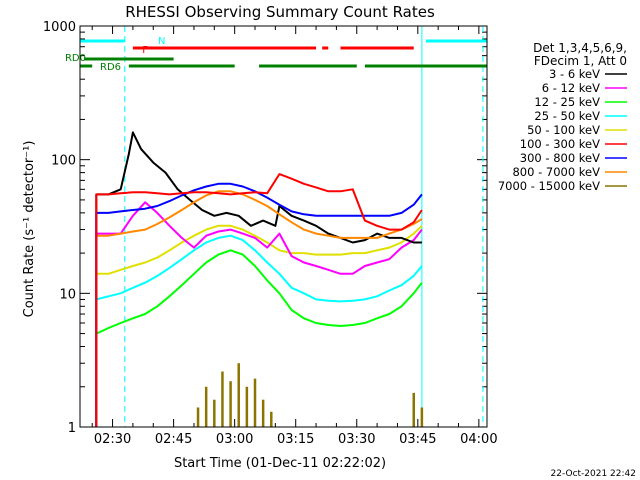 The width and height of the screenshot is (640, 480). I want to click on legend-header-line: Det 1,3,4,5,6,9,, so click(580, 48).